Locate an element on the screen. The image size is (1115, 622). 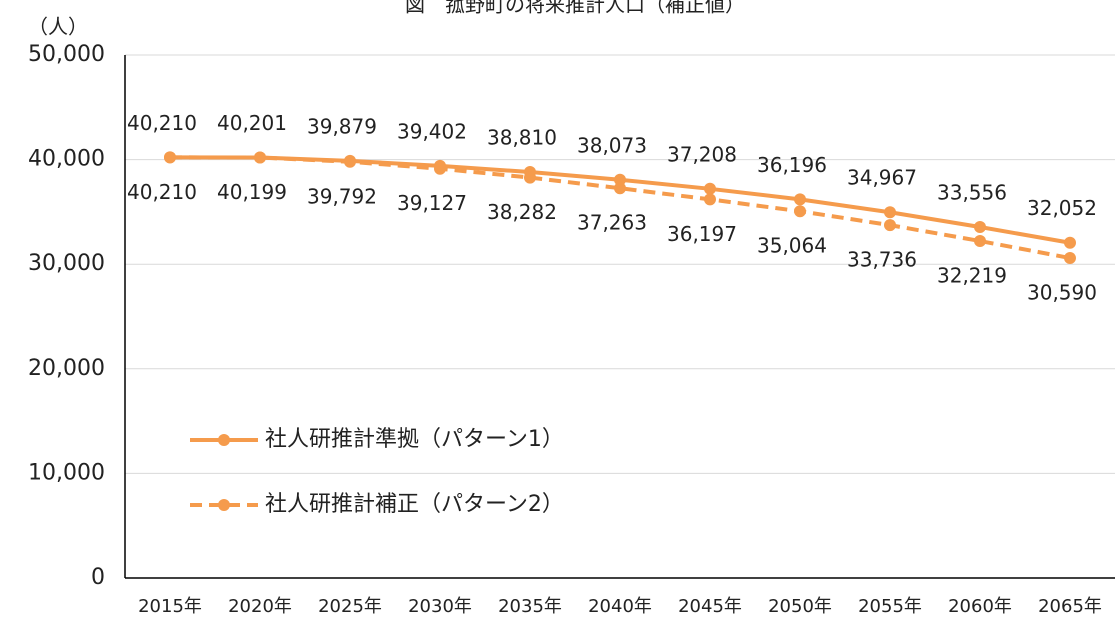
data-label: 39,879 is located at coordinates (342, 126).